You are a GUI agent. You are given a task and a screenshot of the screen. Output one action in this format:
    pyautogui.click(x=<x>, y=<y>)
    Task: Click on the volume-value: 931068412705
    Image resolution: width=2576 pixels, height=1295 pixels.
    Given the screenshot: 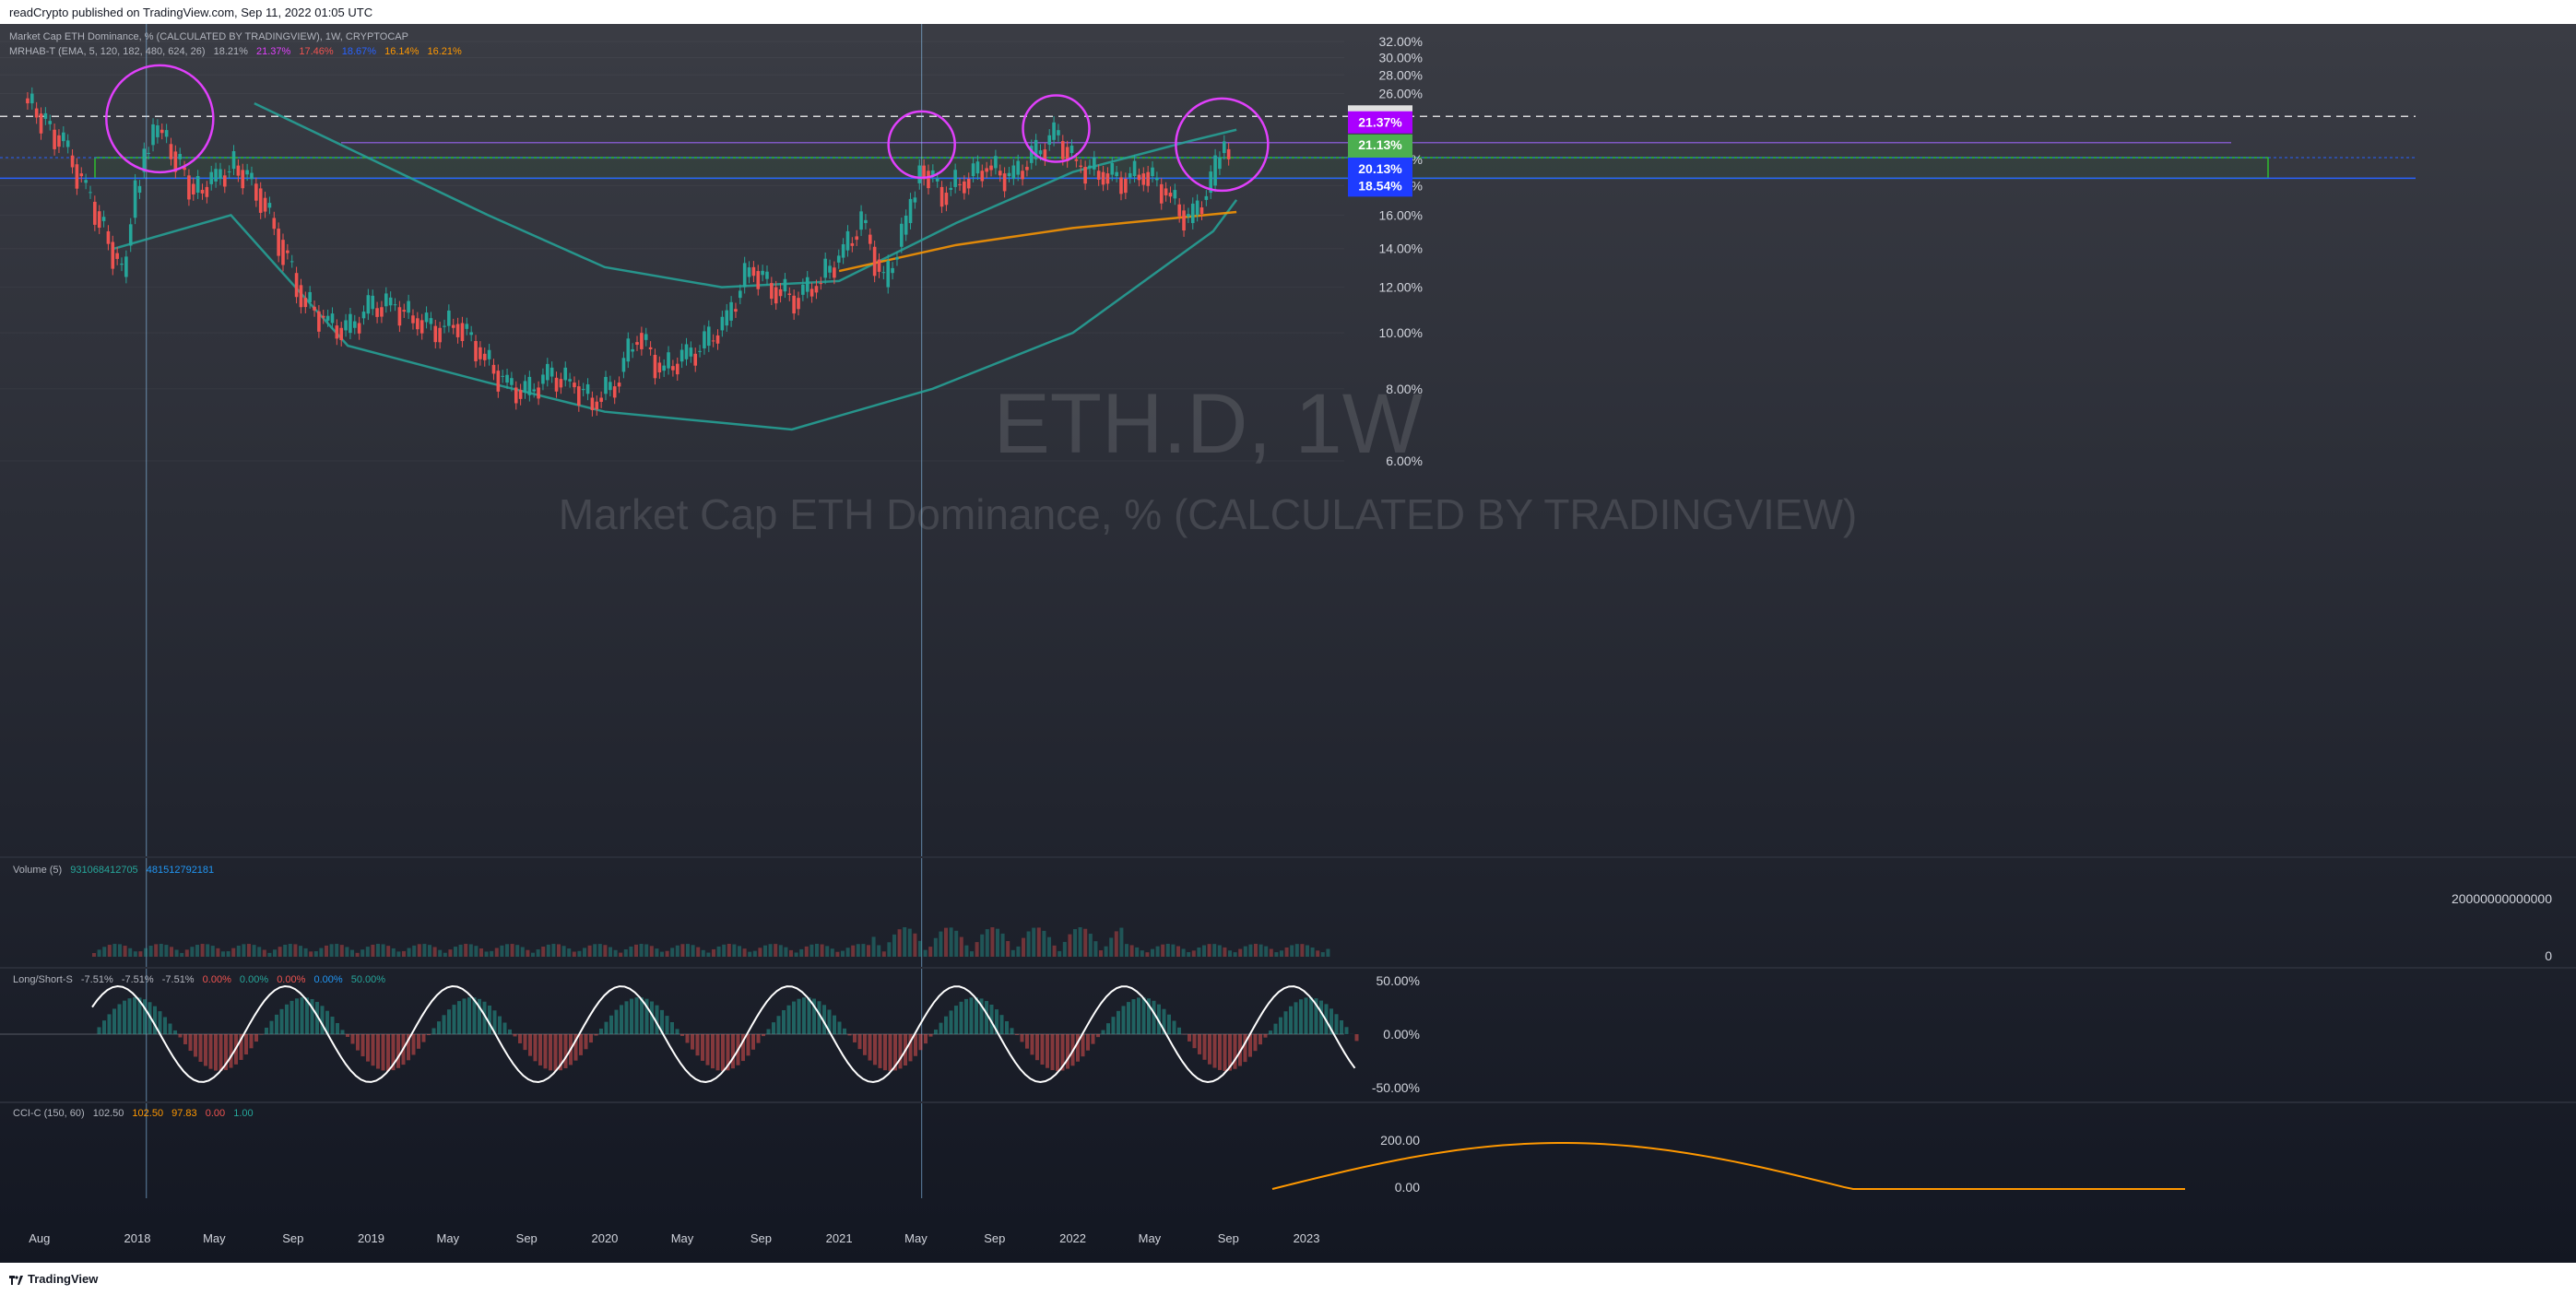 What is the action you would take?
    pyautogui.click(x=104, y=871)
    